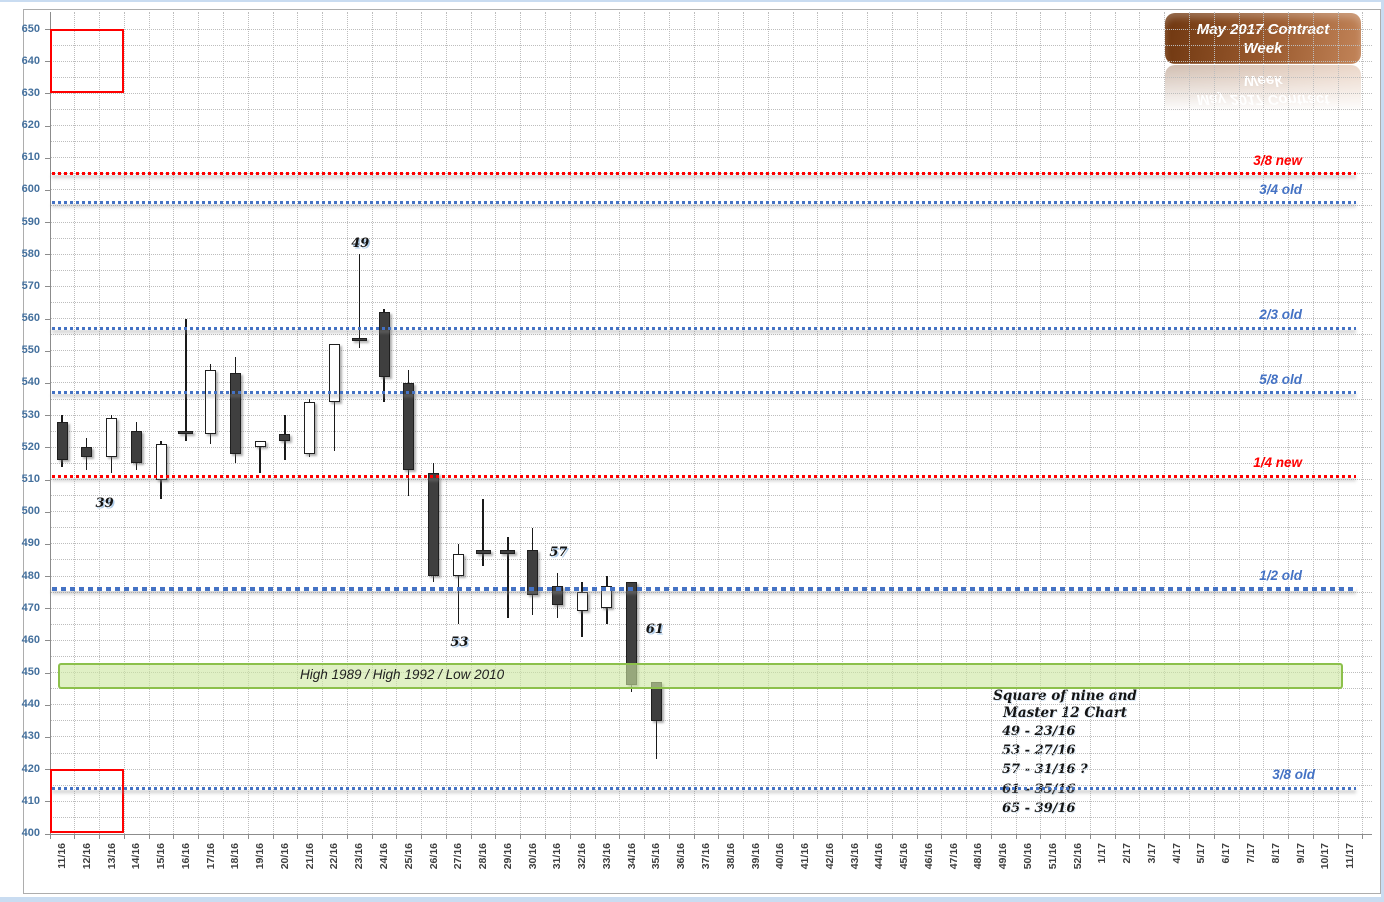 Image resolution: width=1384 pixels, height=902 pixels. Describe the element at coordinates (1045, 770) in the screenshot. I see `note-item: 57 - 31/16 ?` at that location.